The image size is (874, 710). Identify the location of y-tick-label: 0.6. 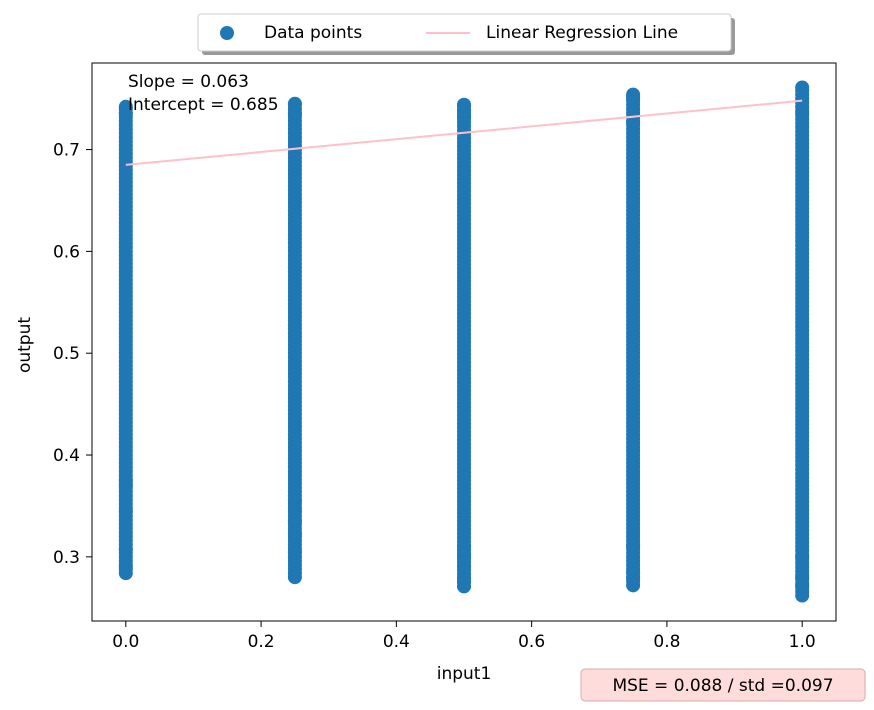
(66, 252).